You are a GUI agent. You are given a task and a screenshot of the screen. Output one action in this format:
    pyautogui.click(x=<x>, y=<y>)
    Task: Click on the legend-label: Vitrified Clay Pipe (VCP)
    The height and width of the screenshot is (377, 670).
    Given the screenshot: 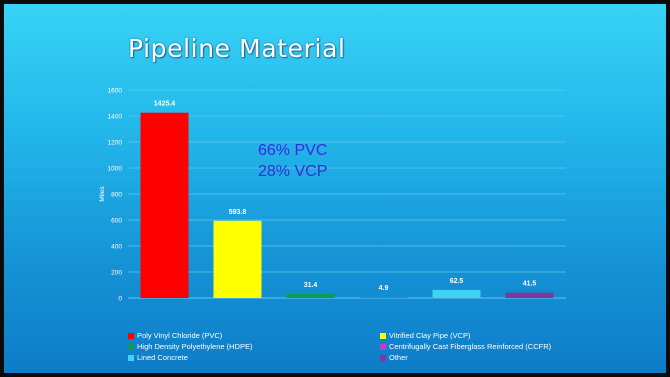 What is the action you would take?
    pyautogui.click(x=430, y=335)
    